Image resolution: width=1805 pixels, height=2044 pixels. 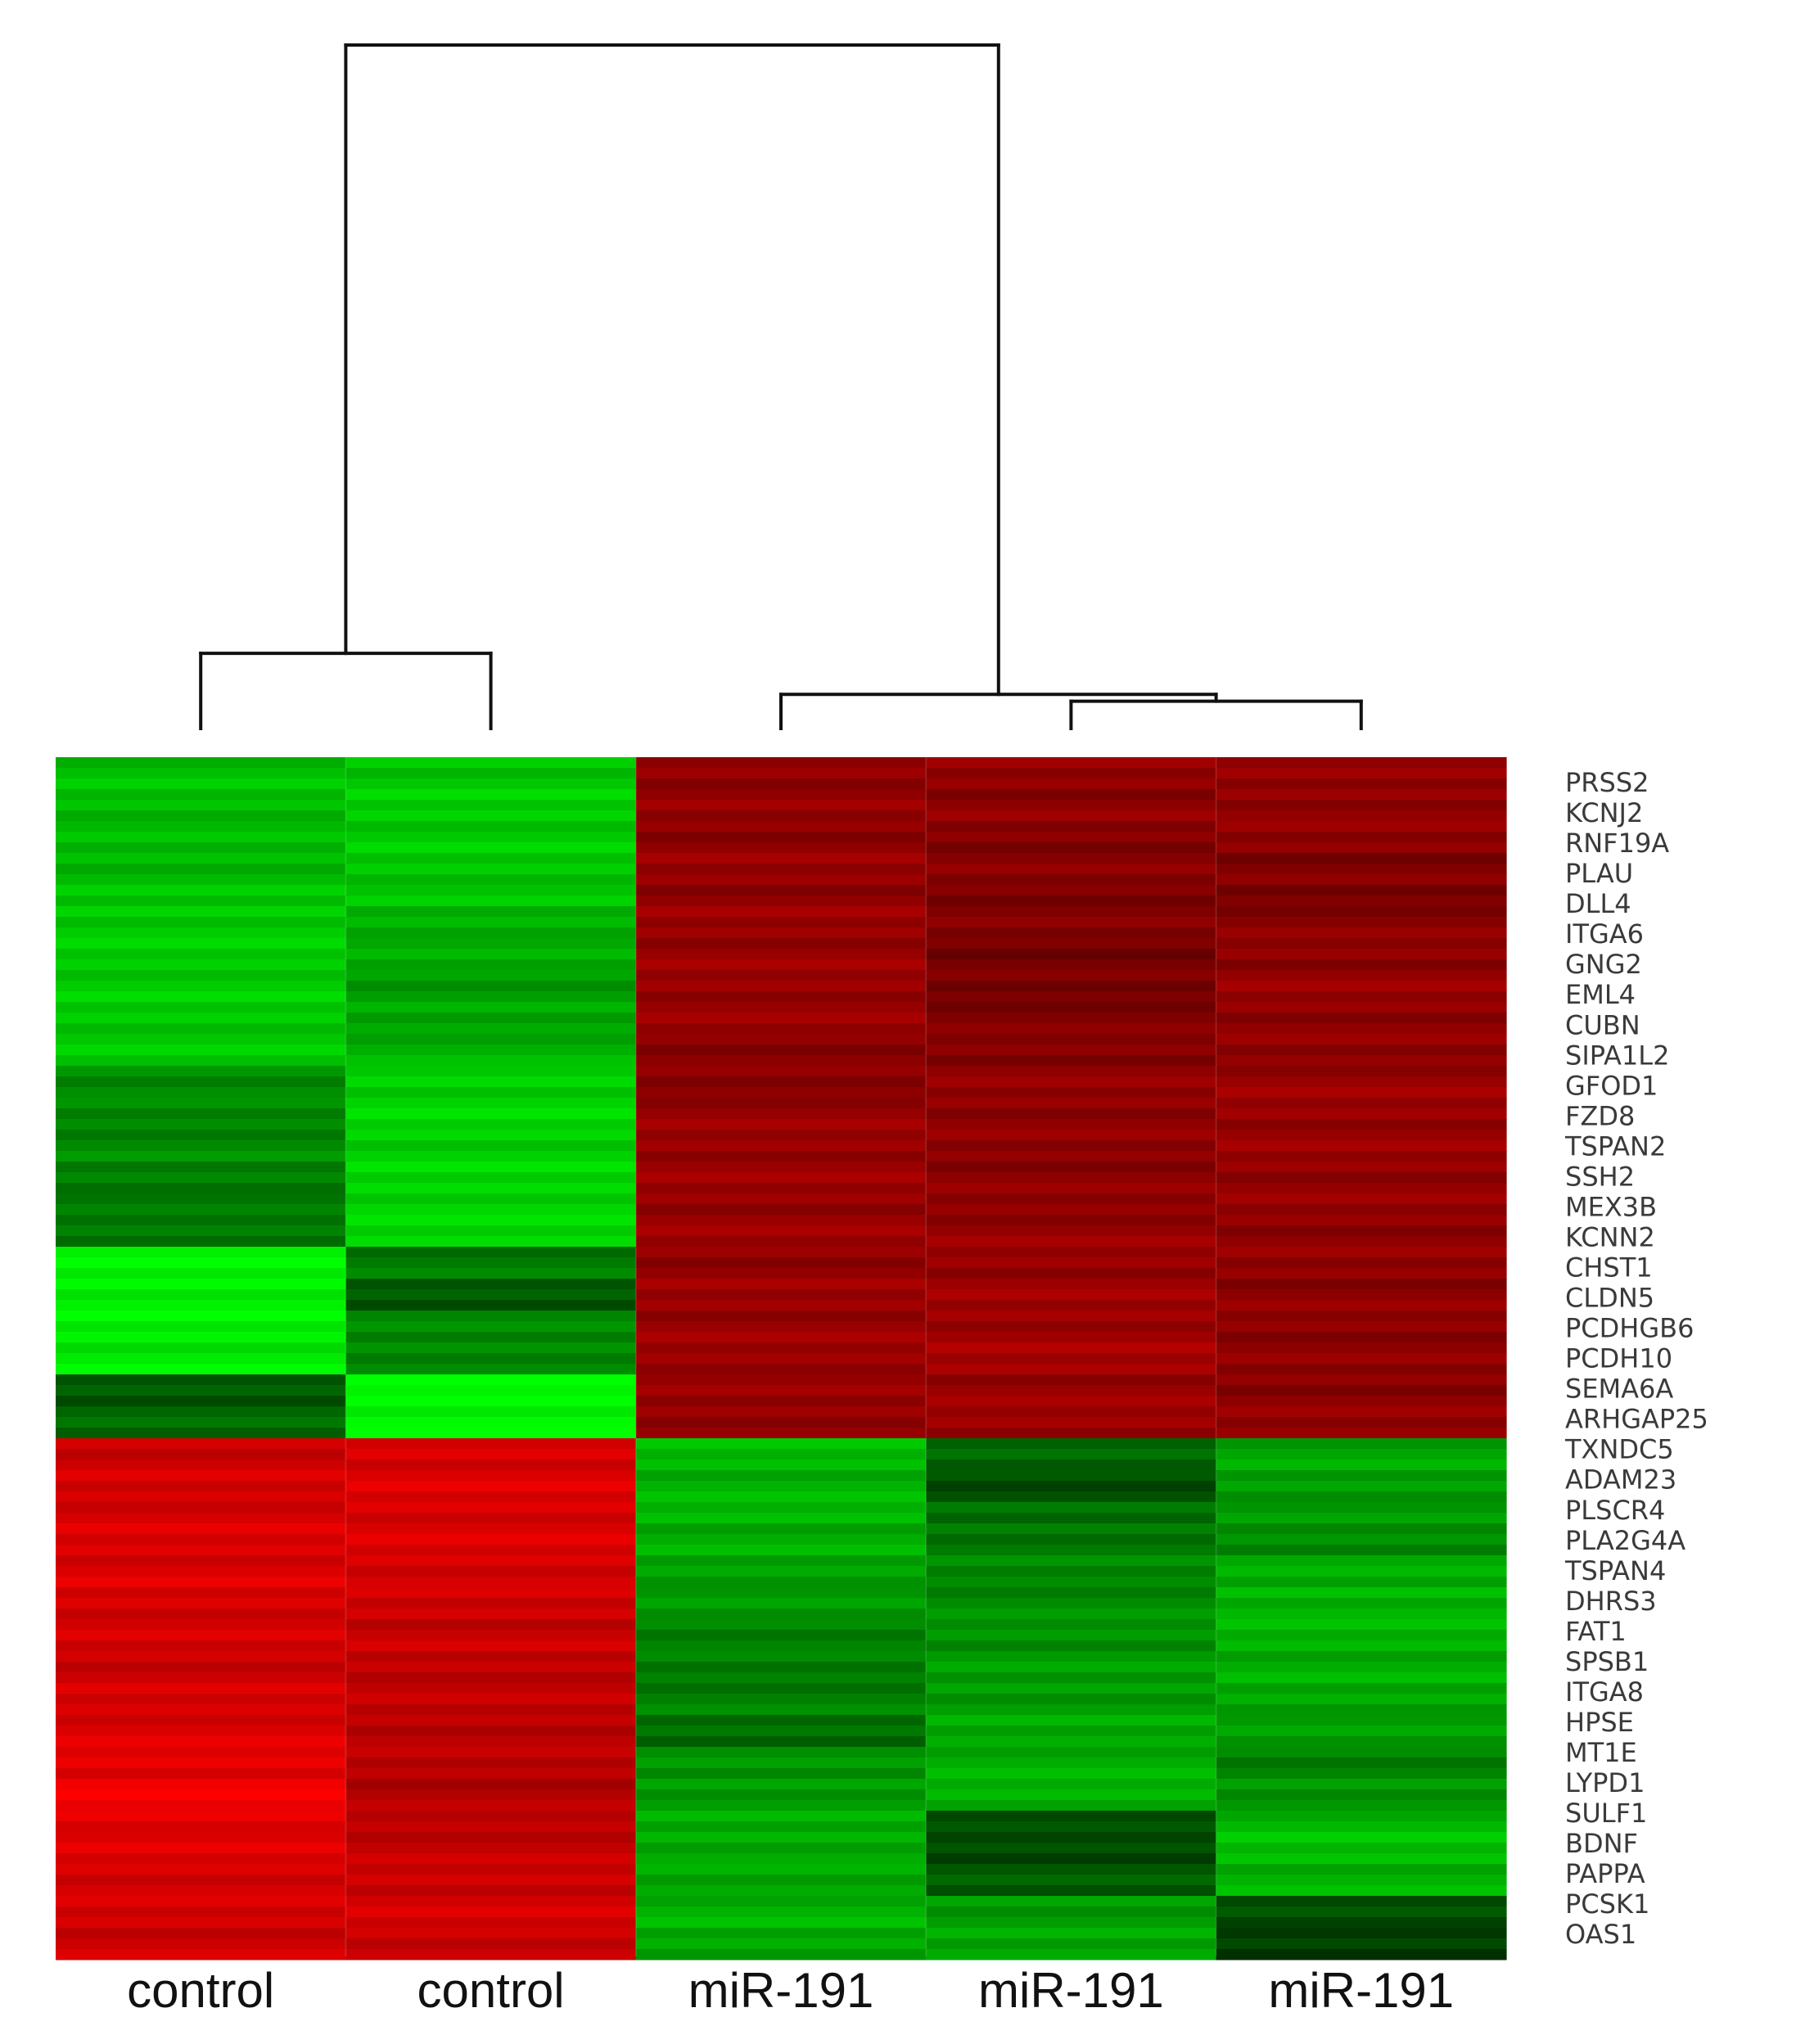 I want to click on gene-label: SULF1, so click(x=1606, y=1813).